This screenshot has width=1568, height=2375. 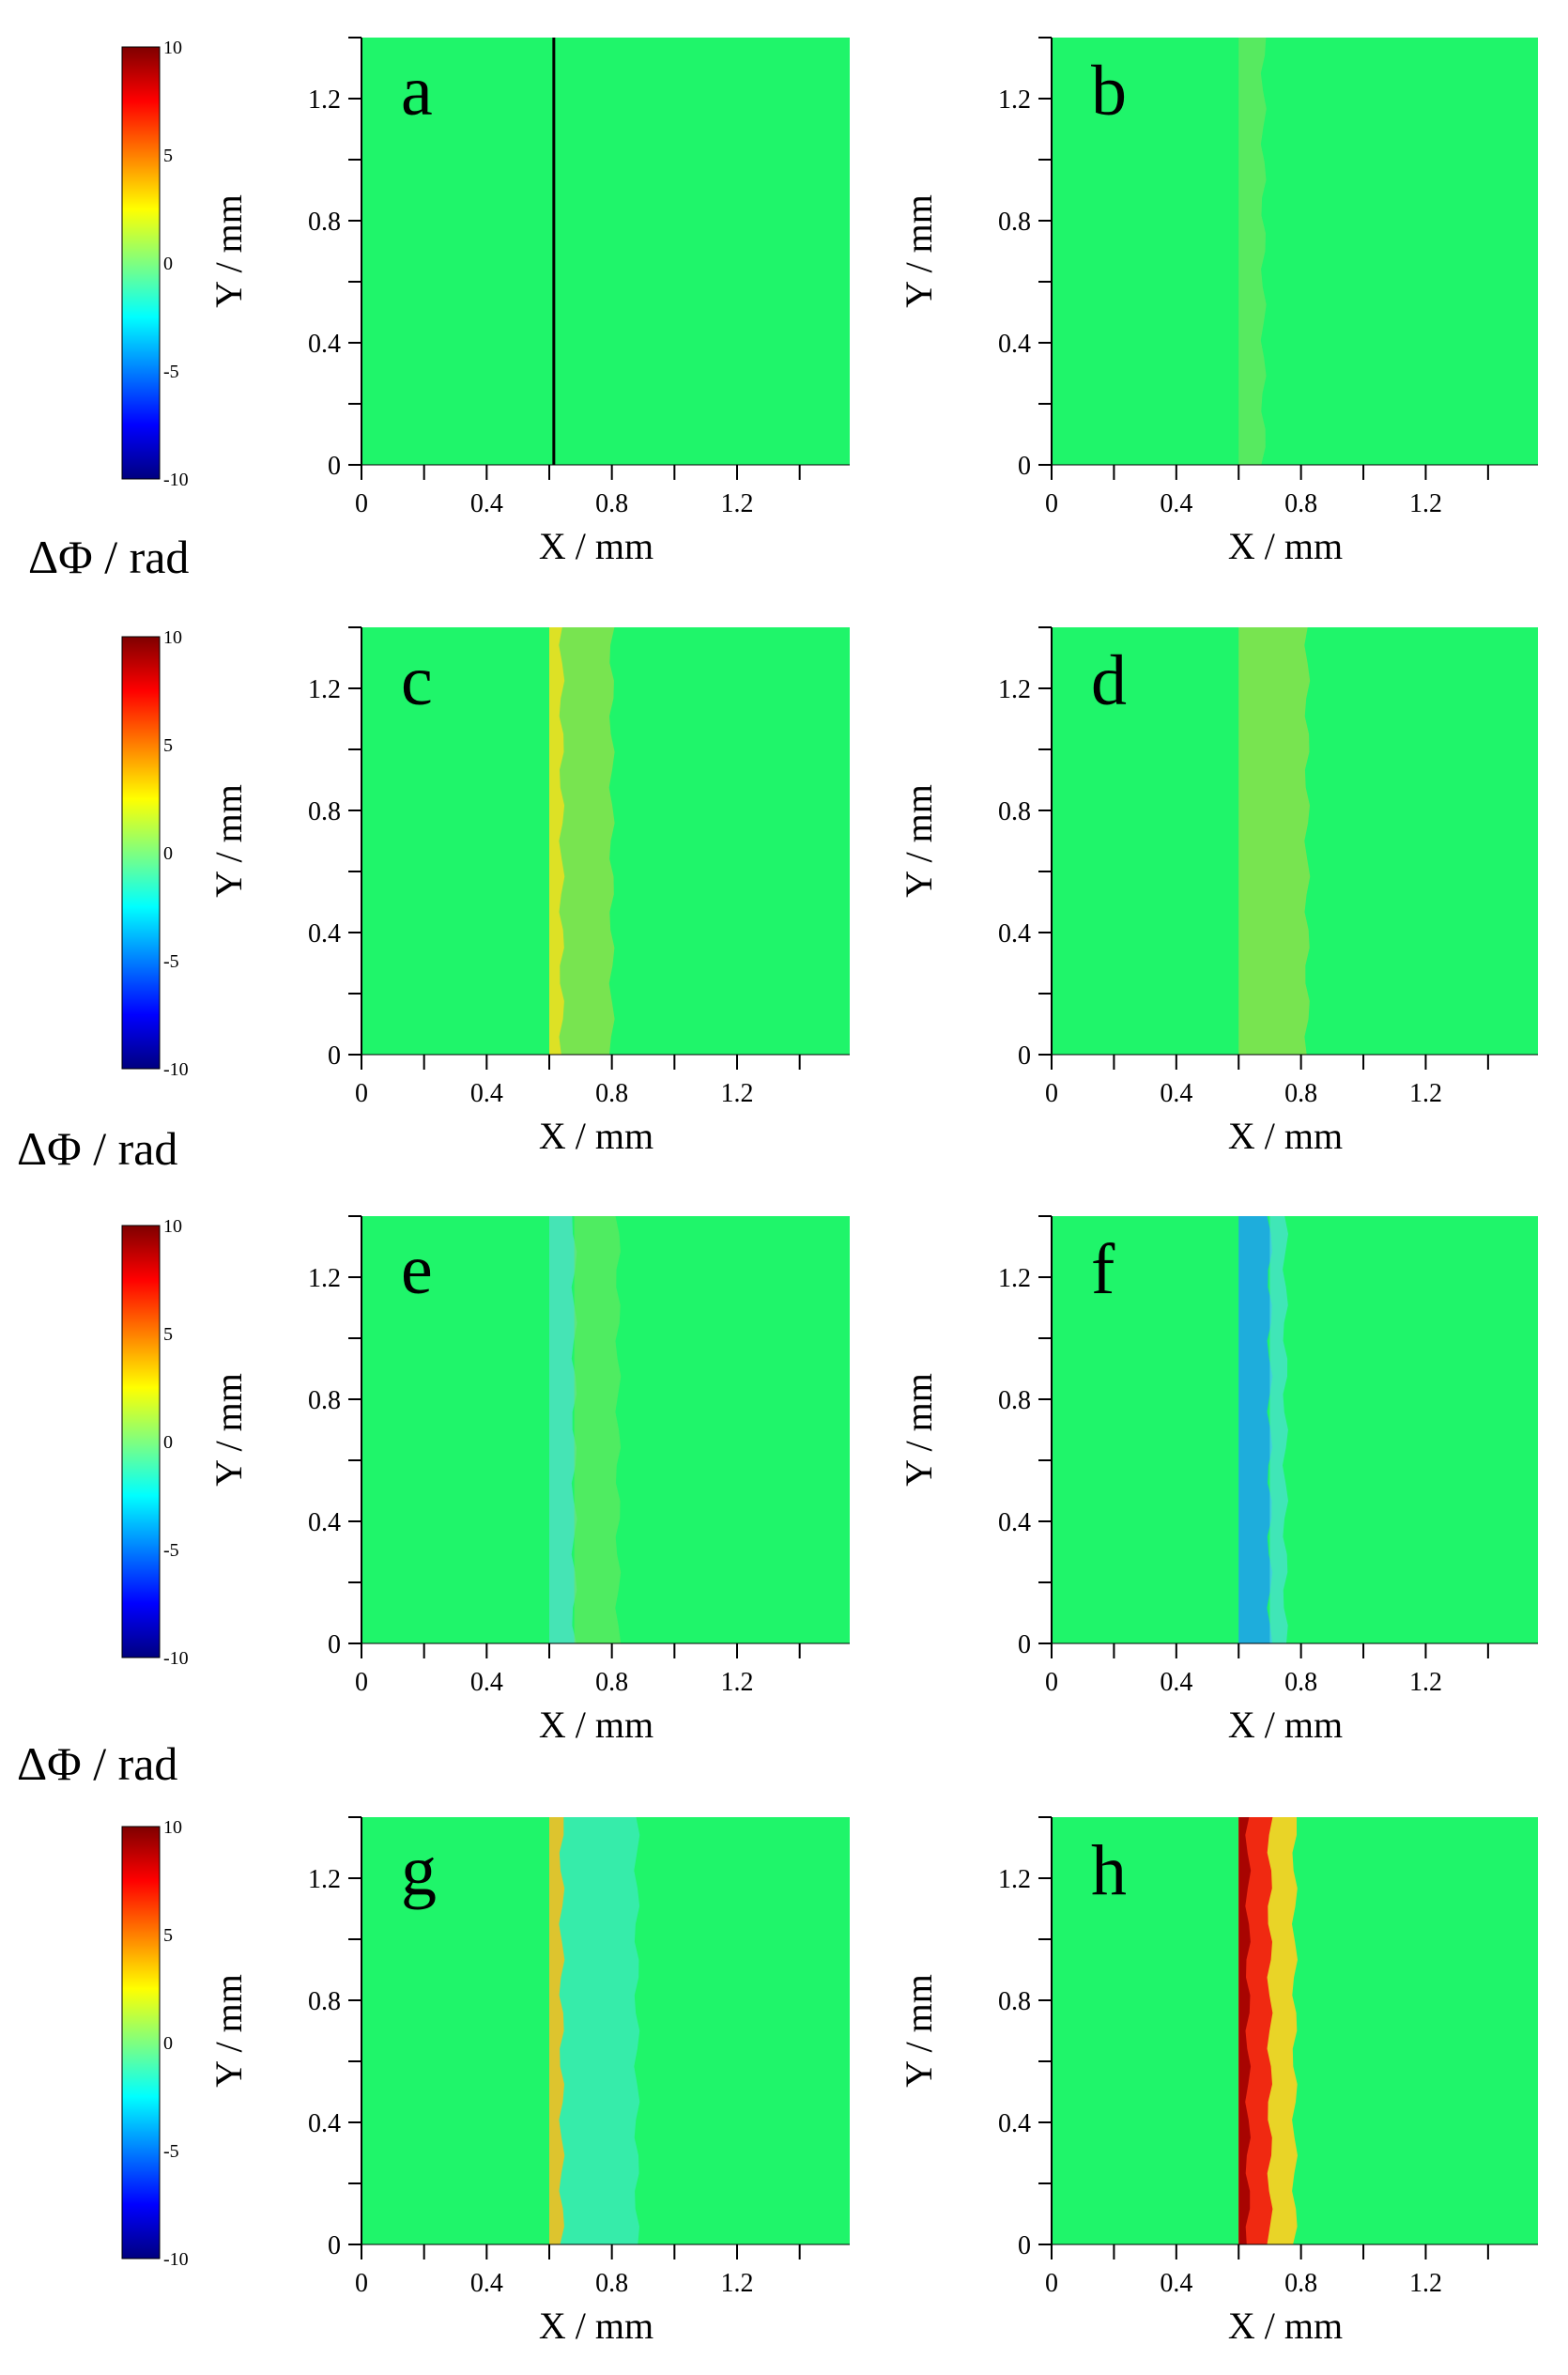 I want to click on panel-e: 0 0.4 0.8 1.2 0 0.4 0.8 1.2 X / mm Y / mm e, so click(x=529, y=1480).